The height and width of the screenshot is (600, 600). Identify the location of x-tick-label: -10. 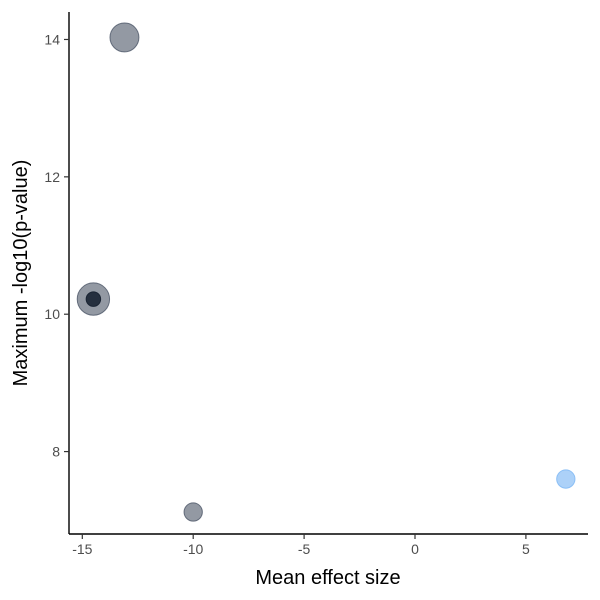
(193, 549).